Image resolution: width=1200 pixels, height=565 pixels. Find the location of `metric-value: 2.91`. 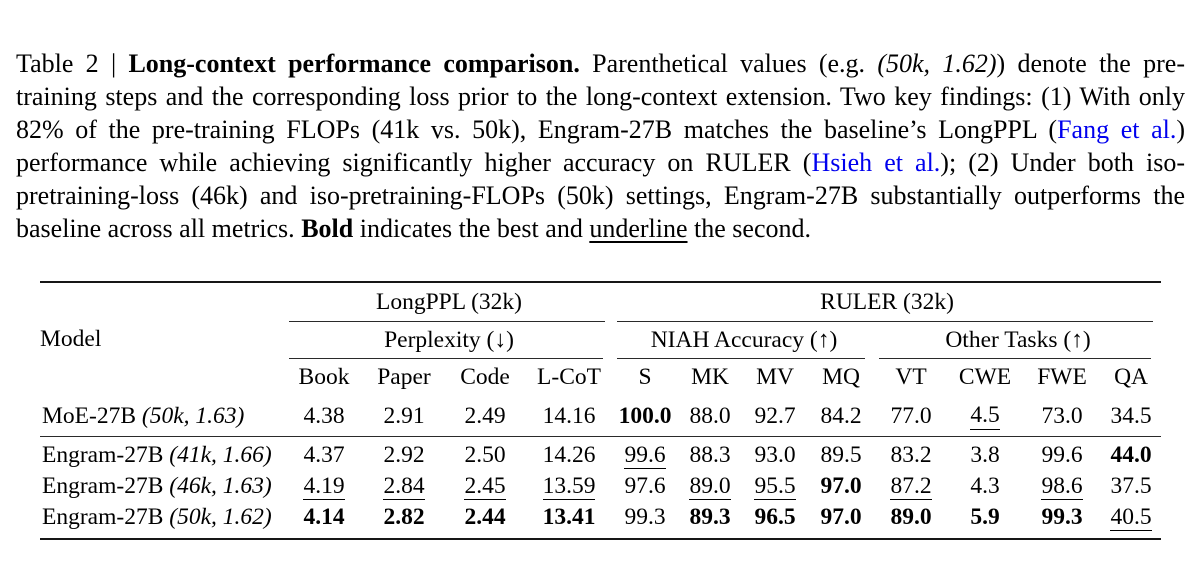

metric-value: 2.91 is located at coordinates (404, 415).